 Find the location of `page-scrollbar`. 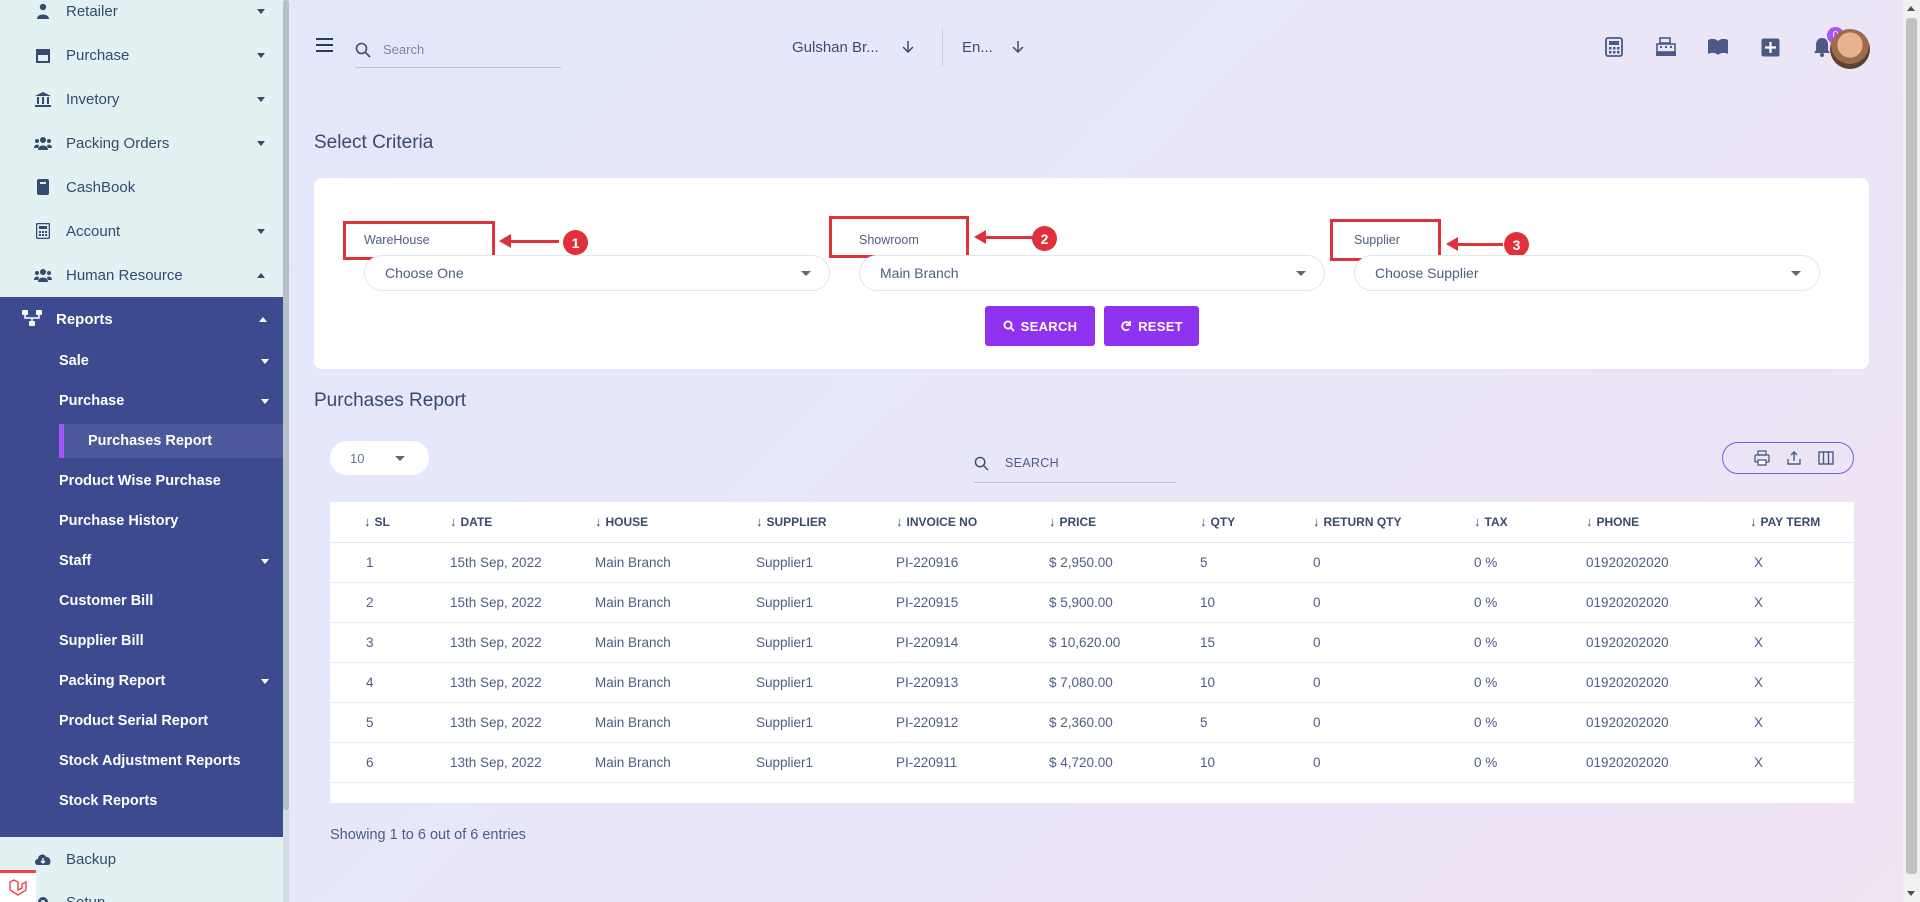

page-scrollbar is located at coordinates (1911, 451).